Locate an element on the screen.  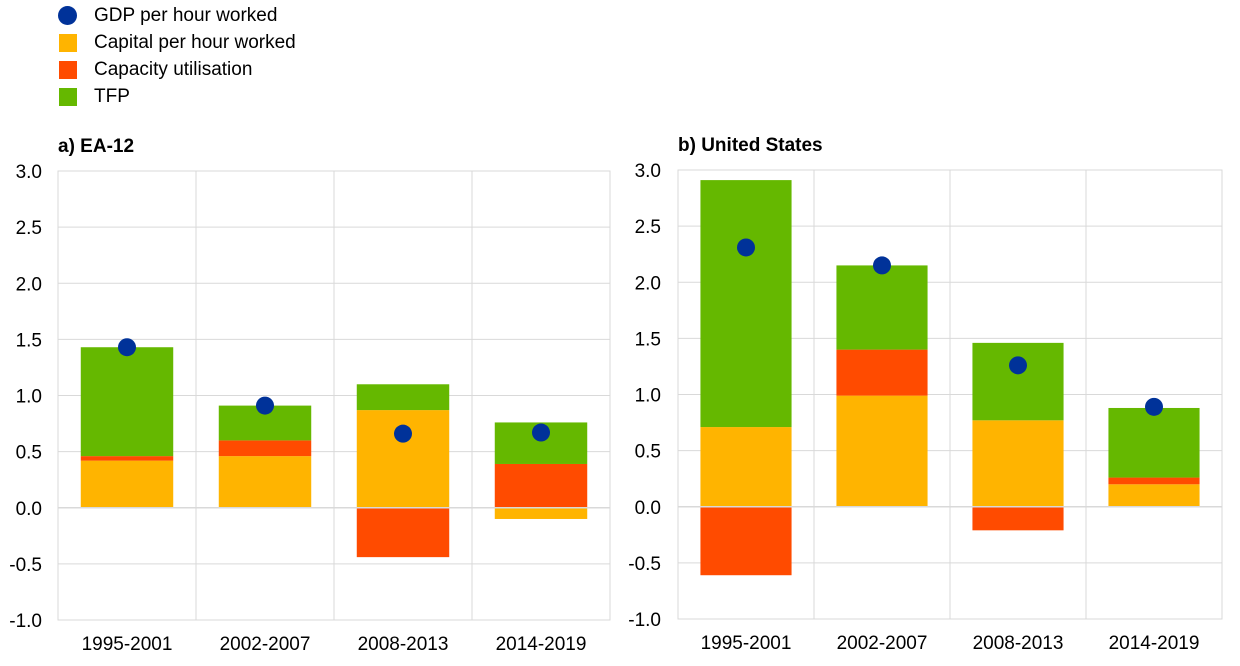
legend-item: GDP per hour worked is located at coordinates (176, 17).